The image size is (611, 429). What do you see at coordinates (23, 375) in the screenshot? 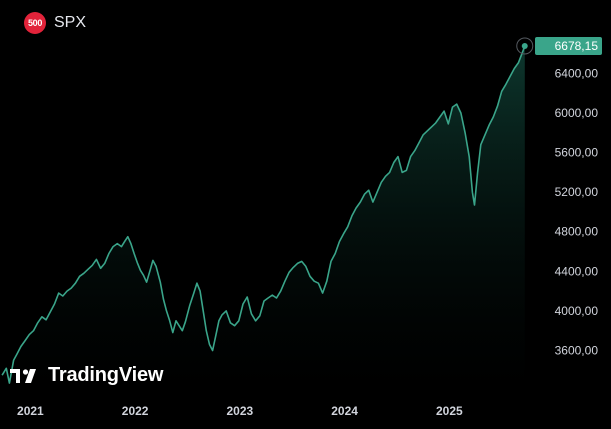
I see `tradingview-logo-icon` at bounding box center [23, 375].